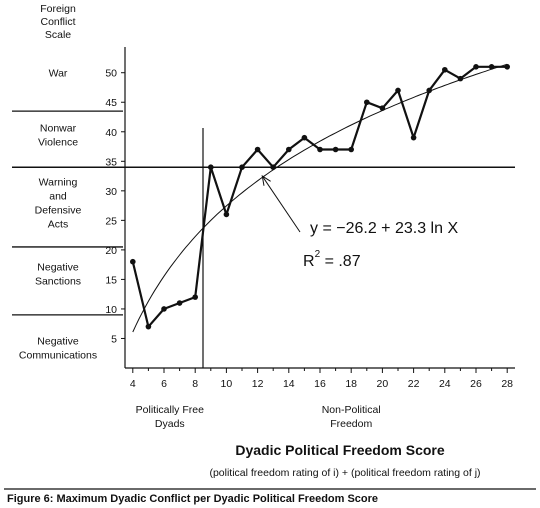 The image size is (540, 508). I want to click on annotations: y = −26.2 + 23.3 ln X R2 = .87, so click(359, 222).